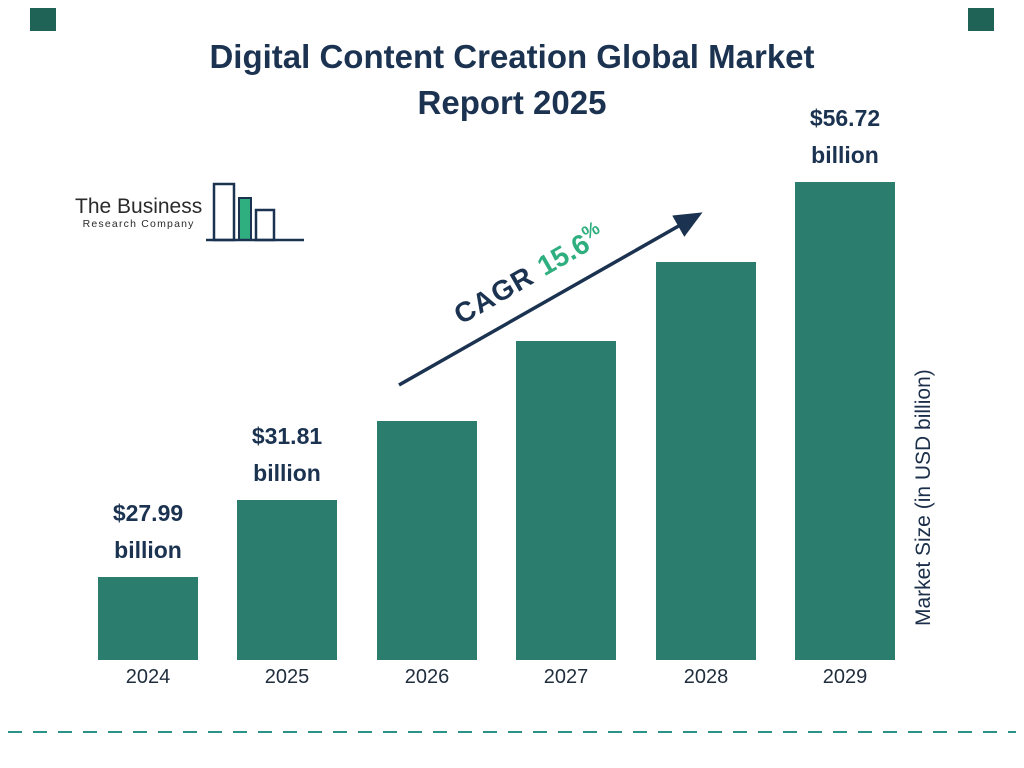 This screenshot has height=768, width=1024. I want to click on bar-2027, so click(566, 500).